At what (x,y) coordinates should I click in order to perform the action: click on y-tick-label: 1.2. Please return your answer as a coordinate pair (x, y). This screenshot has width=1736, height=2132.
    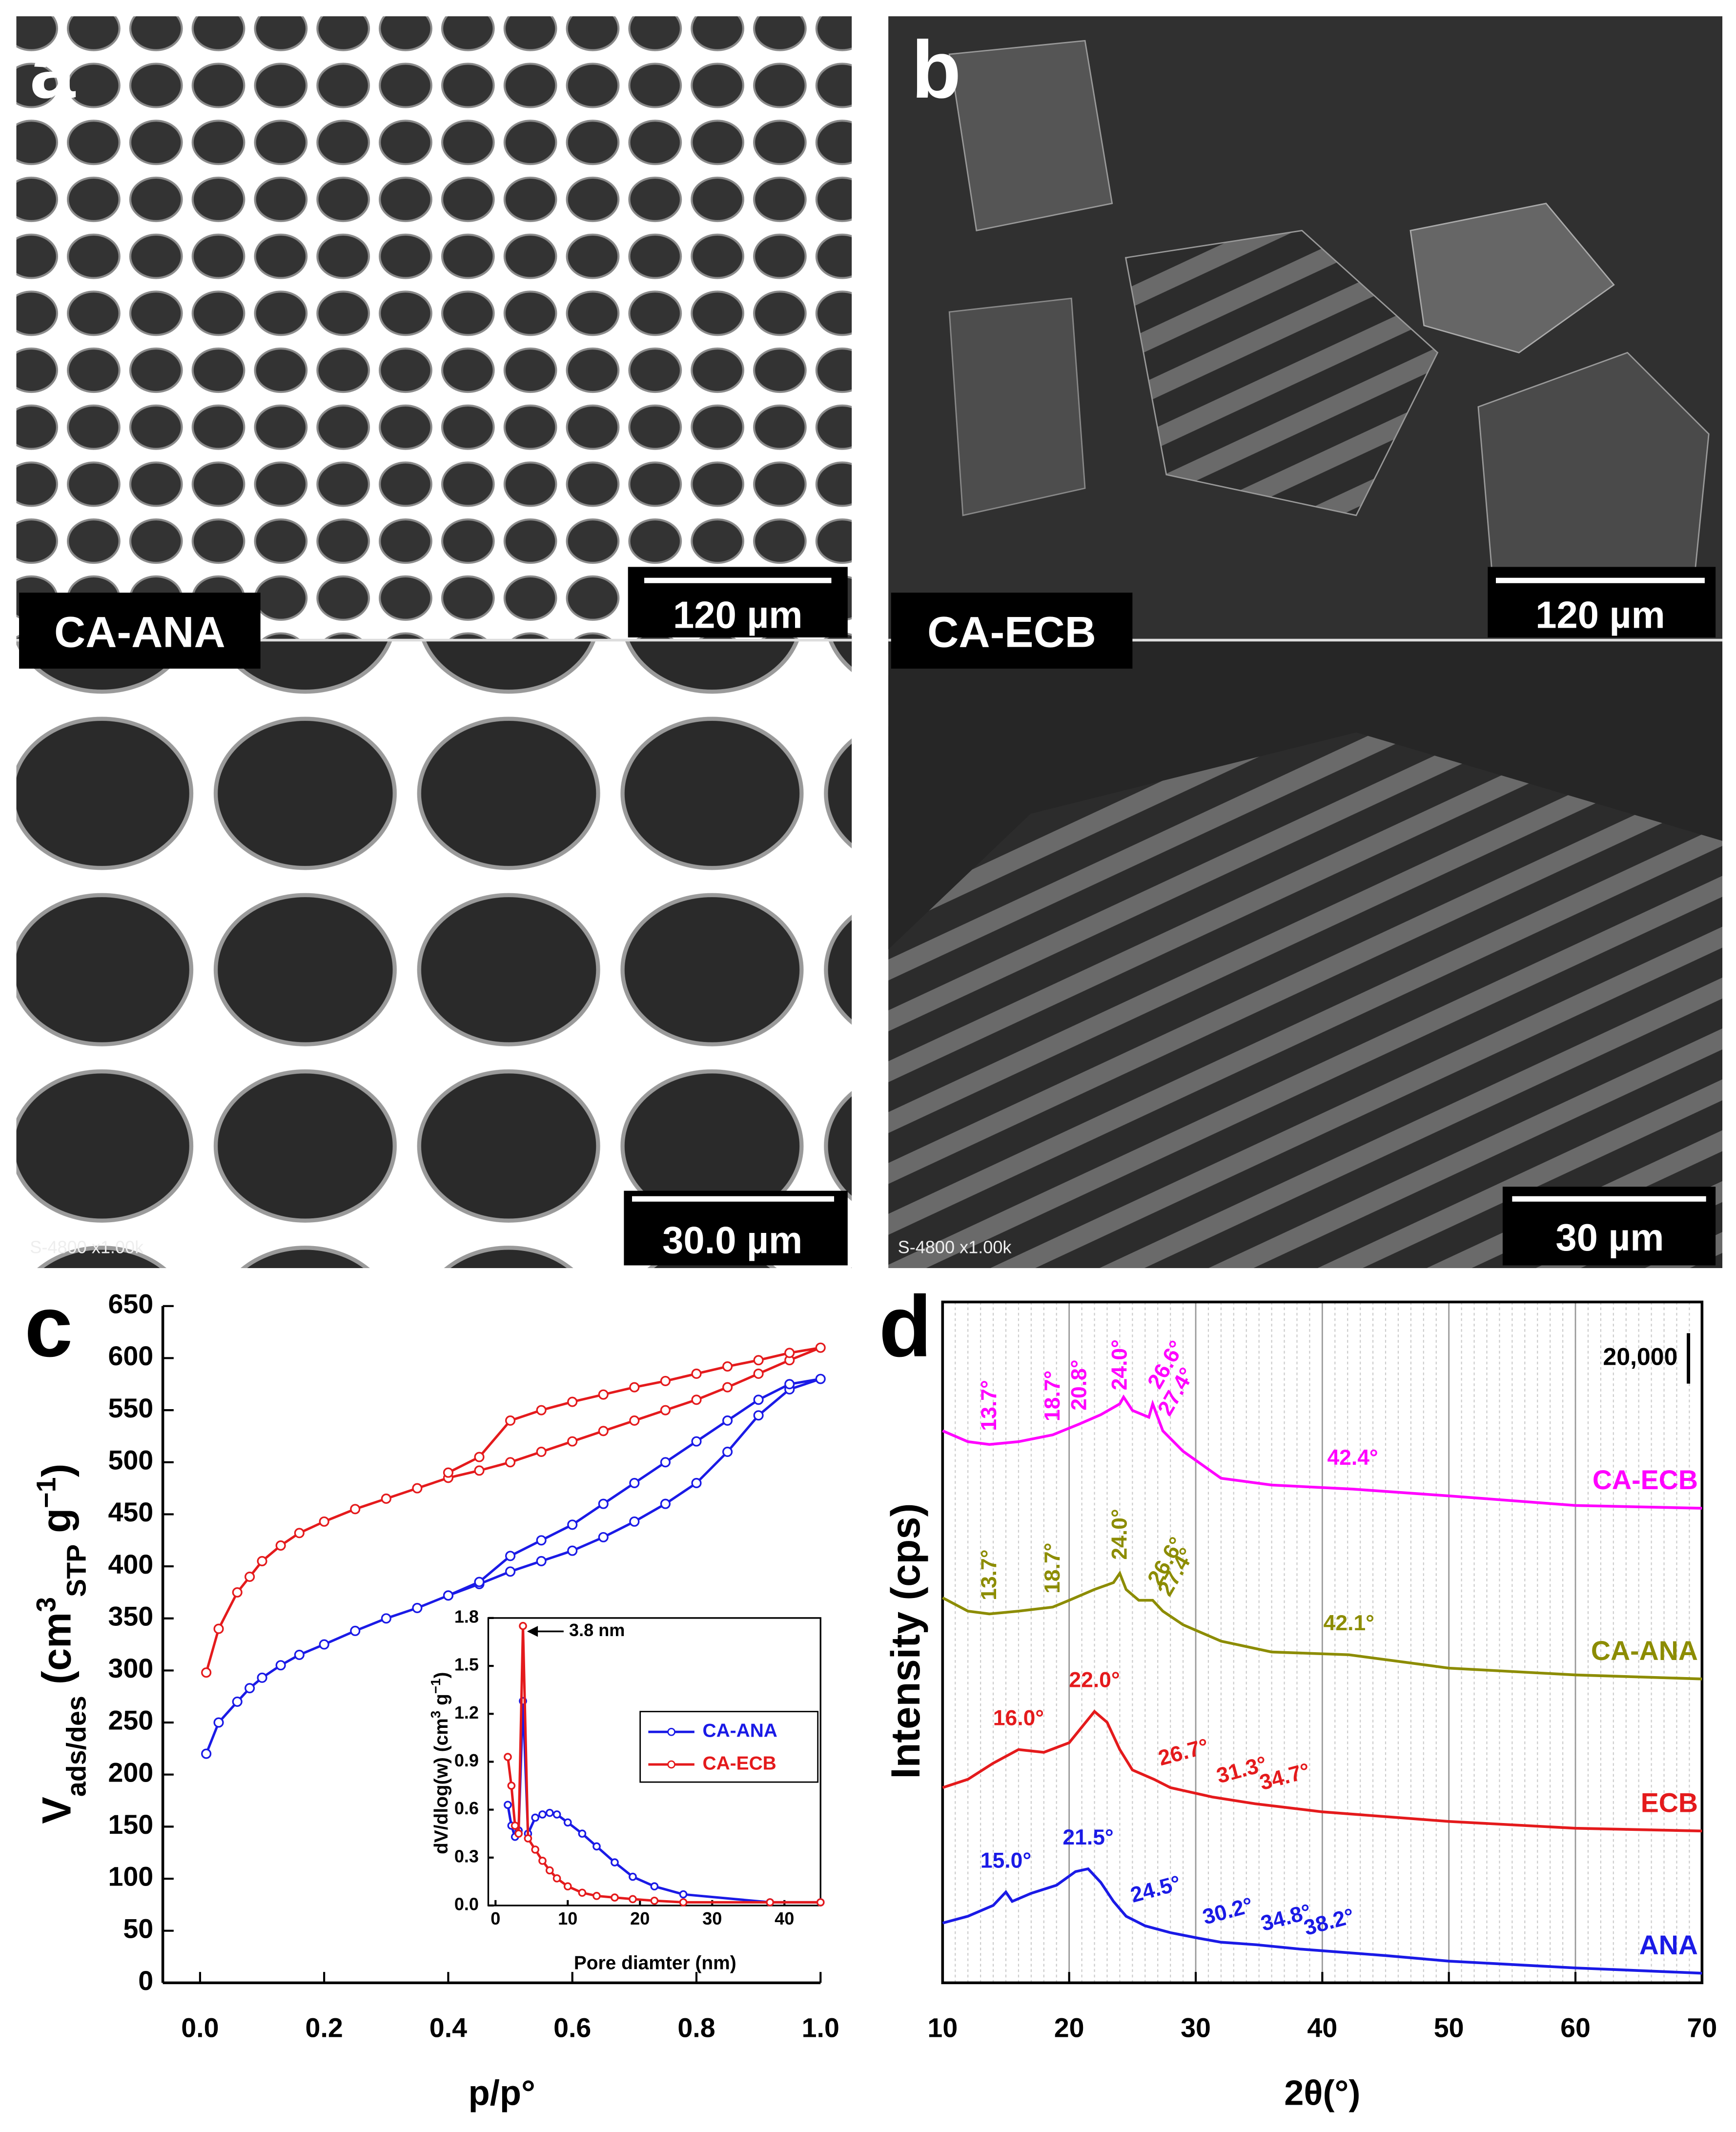
    Looking at the image, I should click on (466, 1712).